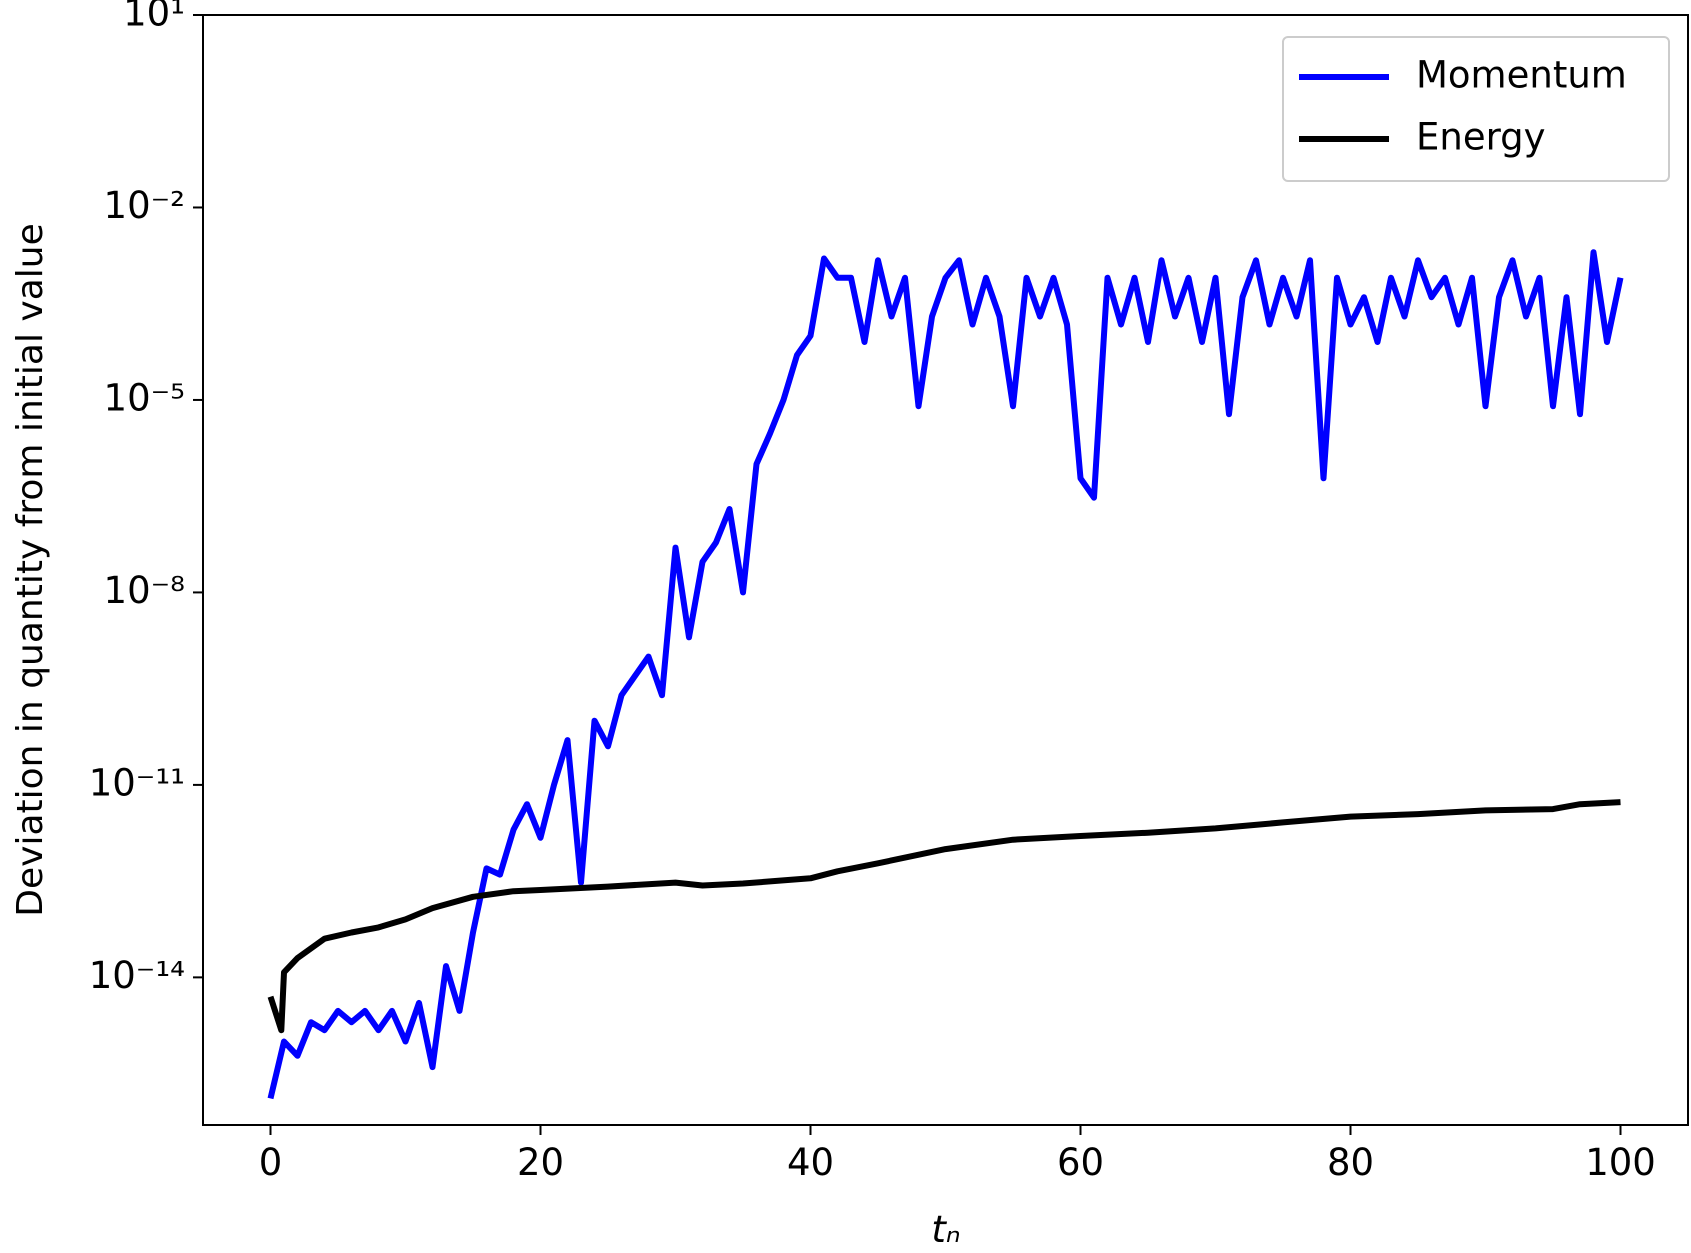 The height and width of the screenshot is (1253, 1691). I want to click on y-tick-label: 10⁻¹¹, so click(137, 782).